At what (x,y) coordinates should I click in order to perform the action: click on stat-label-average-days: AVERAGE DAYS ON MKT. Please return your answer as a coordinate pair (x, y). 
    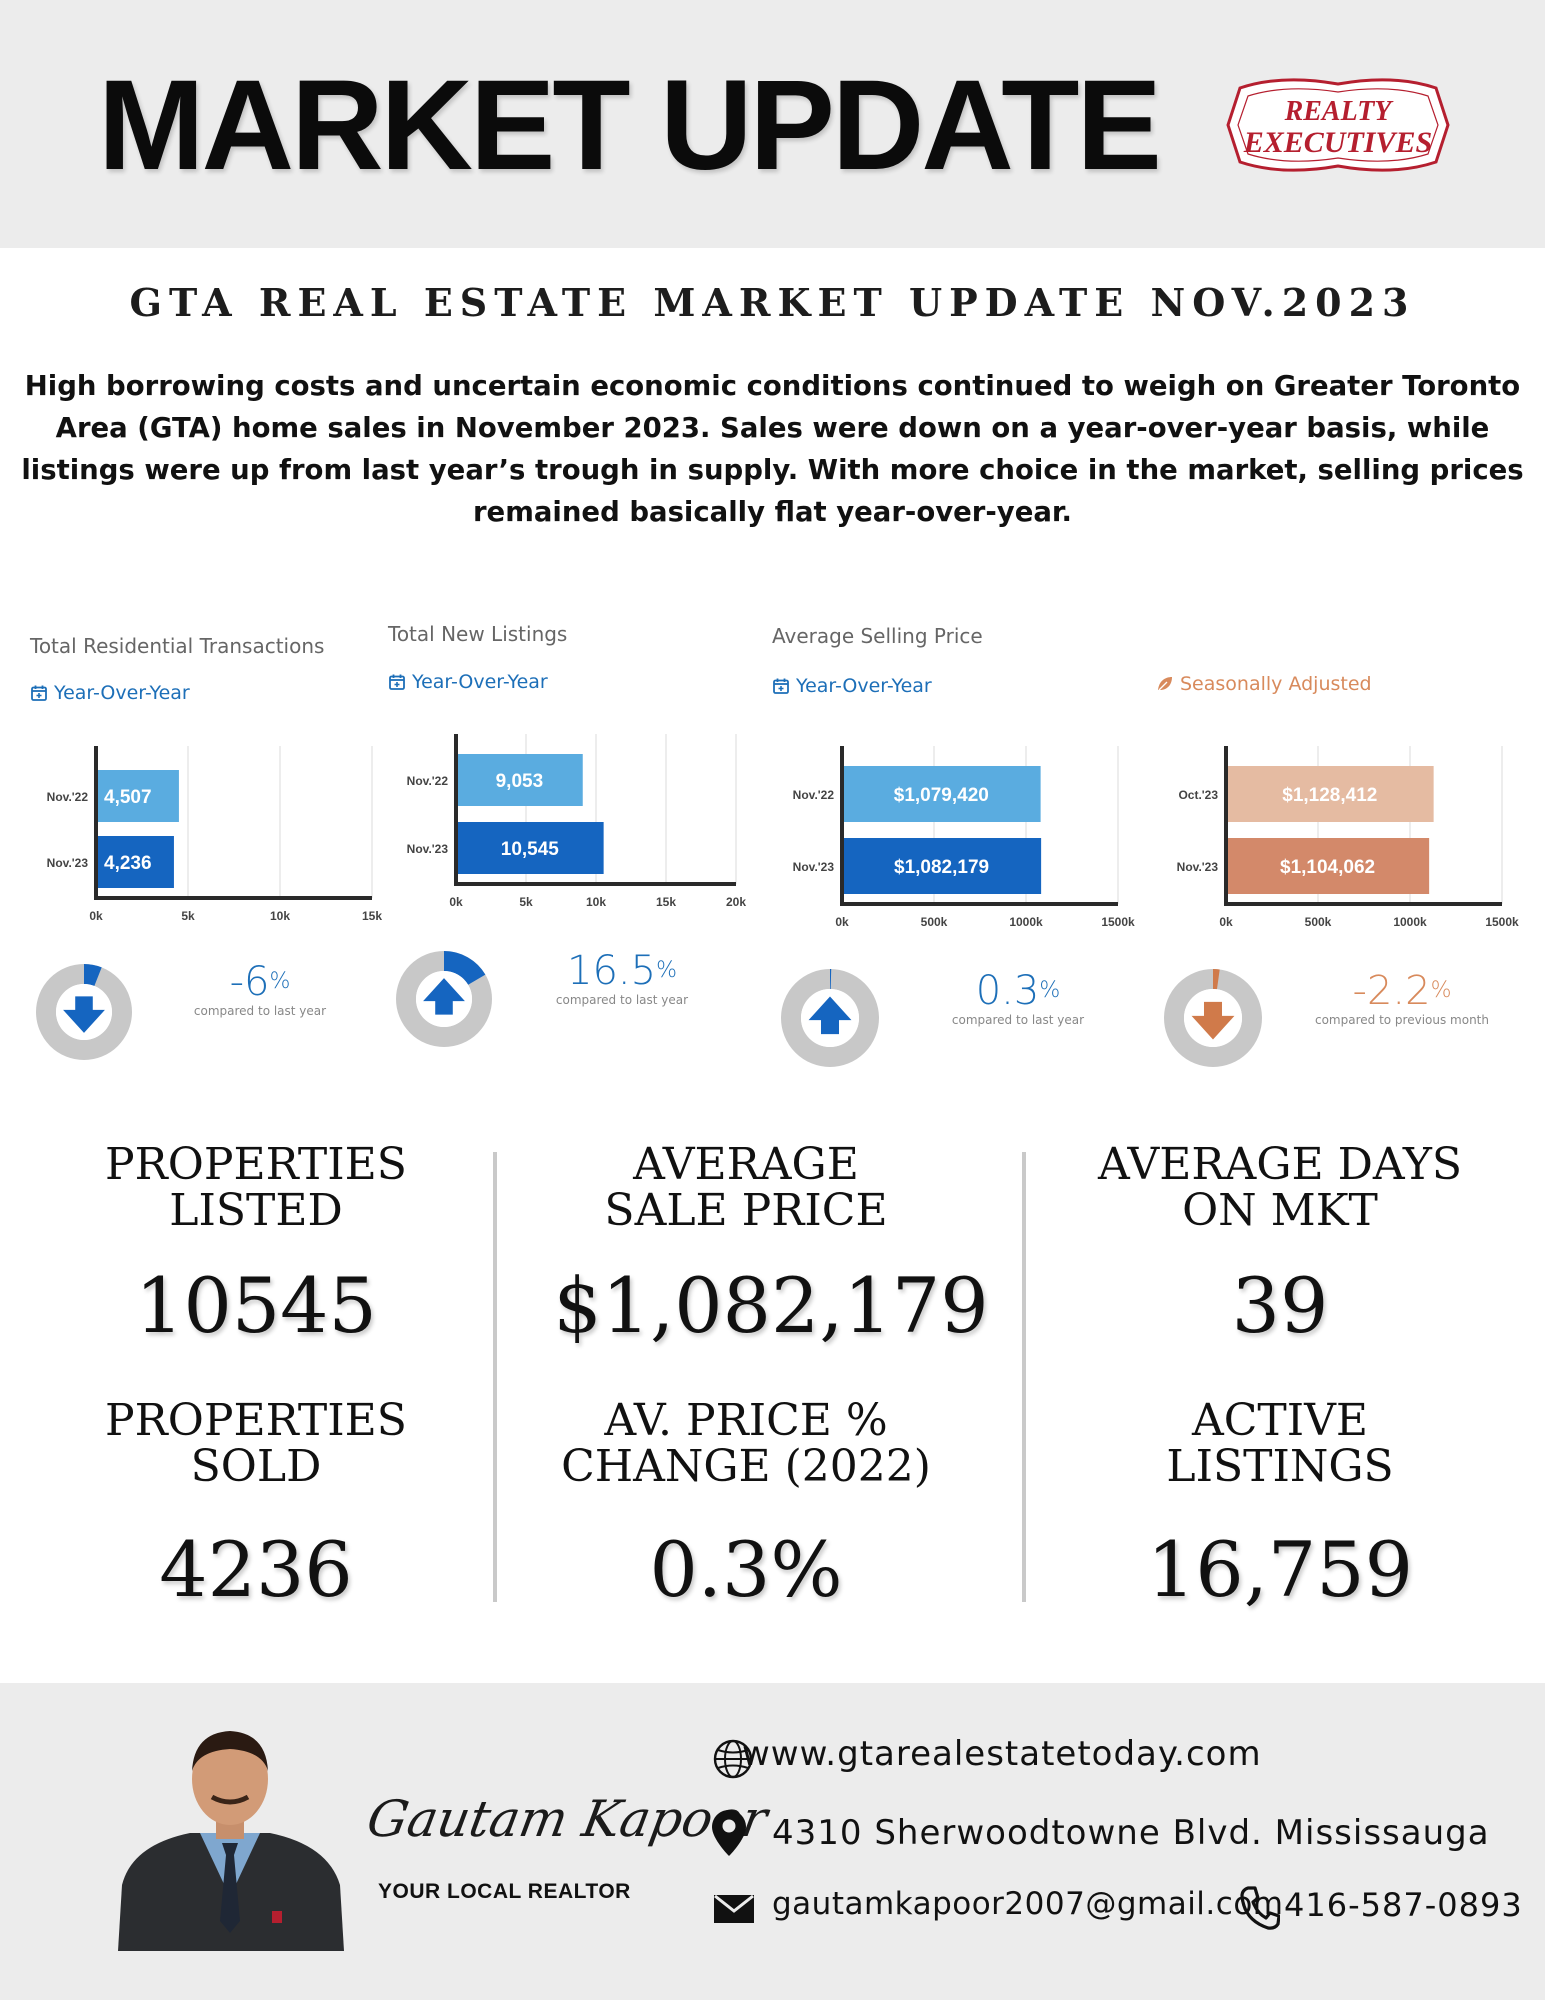
    Looking at the image, I should click on (1280, 1188).